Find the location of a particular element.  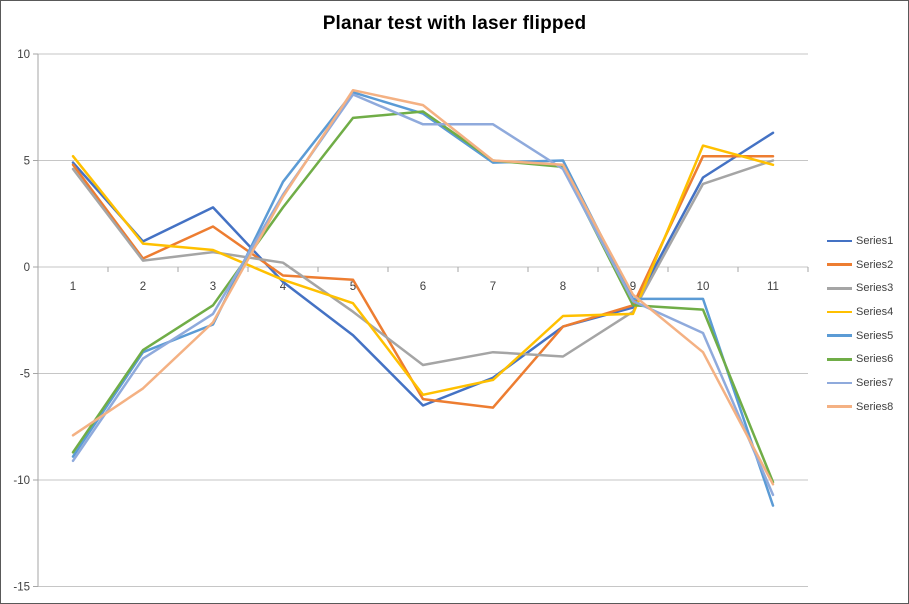

y-tick-label: -15 is located at coordinates (21, 588).